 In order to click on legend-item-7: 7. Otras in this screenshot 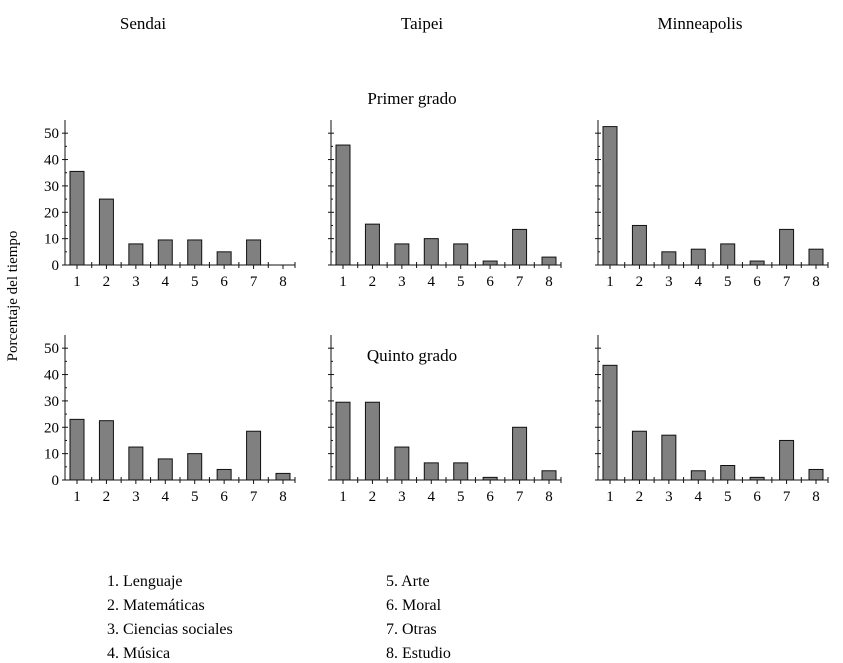, I will do `click(411, 629)`.